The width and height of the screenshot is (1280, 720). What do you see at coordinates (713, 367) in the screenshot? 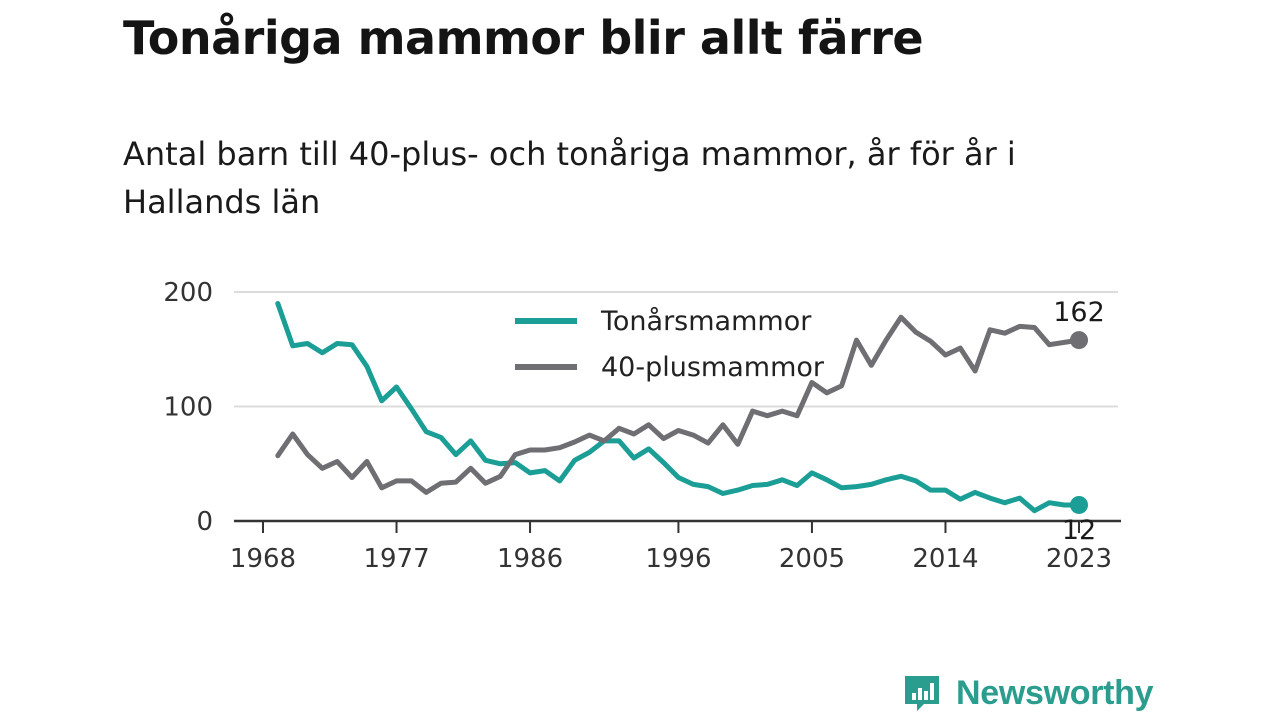
I see `legend-label-1: 40-plusmammor` at bounding box center [713, 367].